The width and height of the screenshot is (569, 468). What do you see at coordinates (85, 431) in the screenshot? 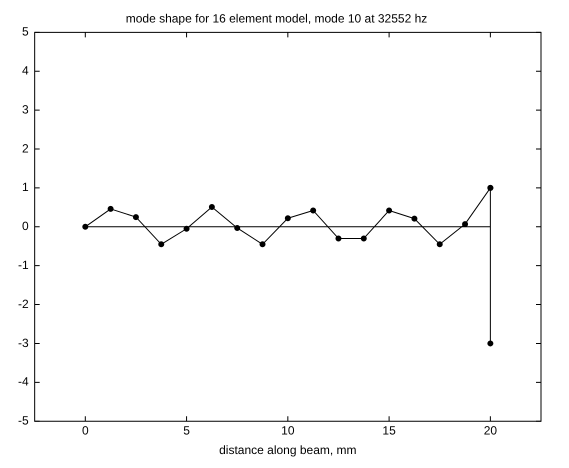
I see `x-tick-label: 0` at bounding box center [85, 431].